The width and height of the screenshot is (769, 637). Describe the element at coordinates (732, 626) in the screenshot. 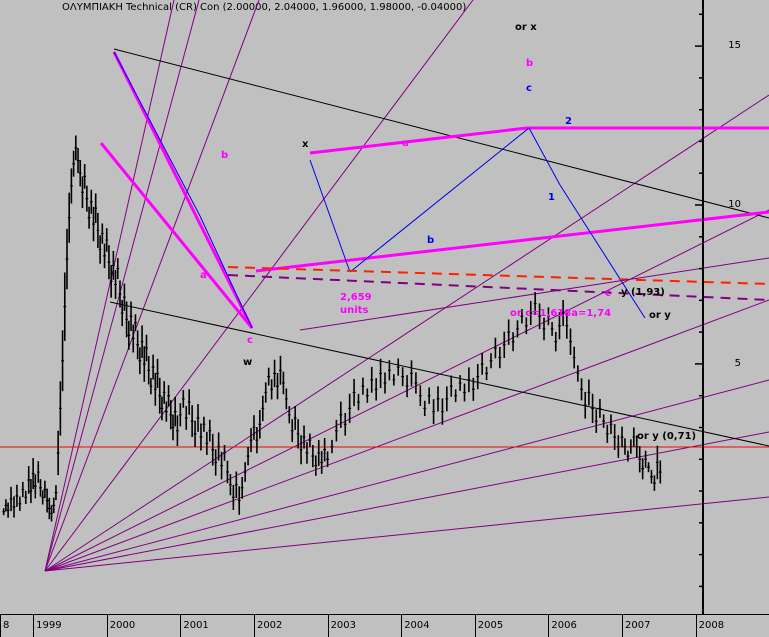

I see `x-tick-cell: 2008` at that location.